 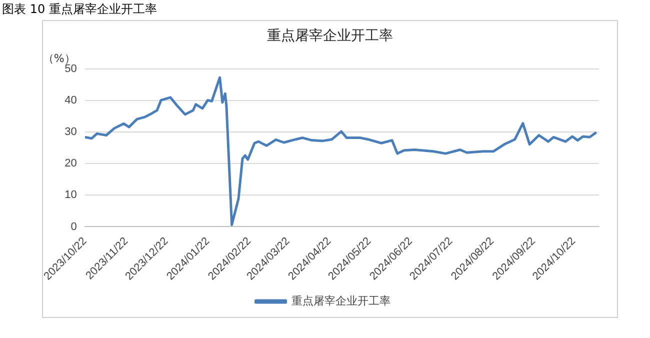 I want to click on y-axis-title: （%）, so click(x=59, y=58).